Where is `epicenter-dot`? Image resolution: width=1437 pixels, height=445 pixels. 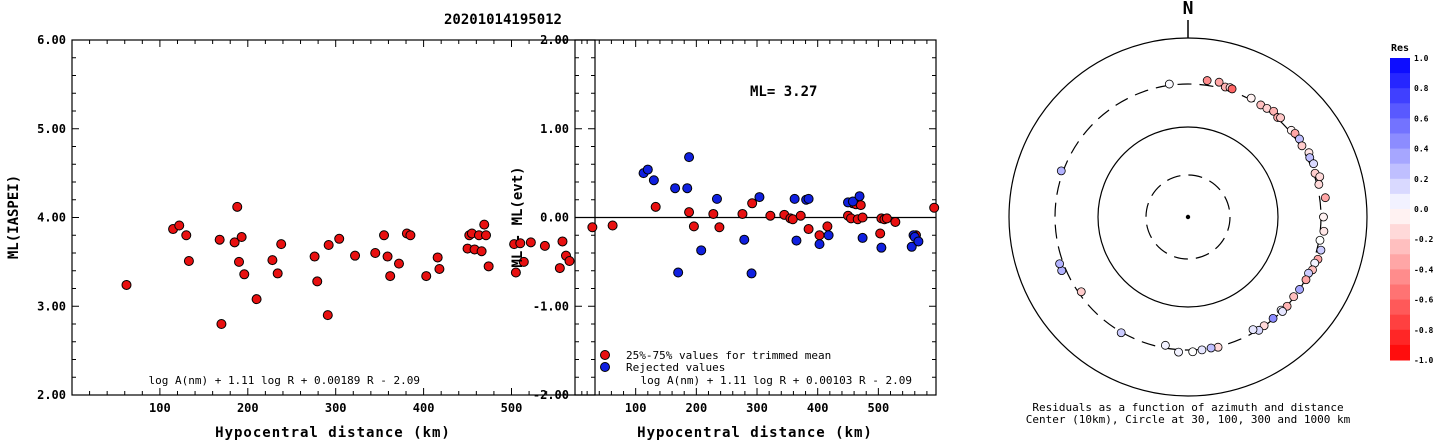
epicenter-dot is located at coordinates (1188, 217).